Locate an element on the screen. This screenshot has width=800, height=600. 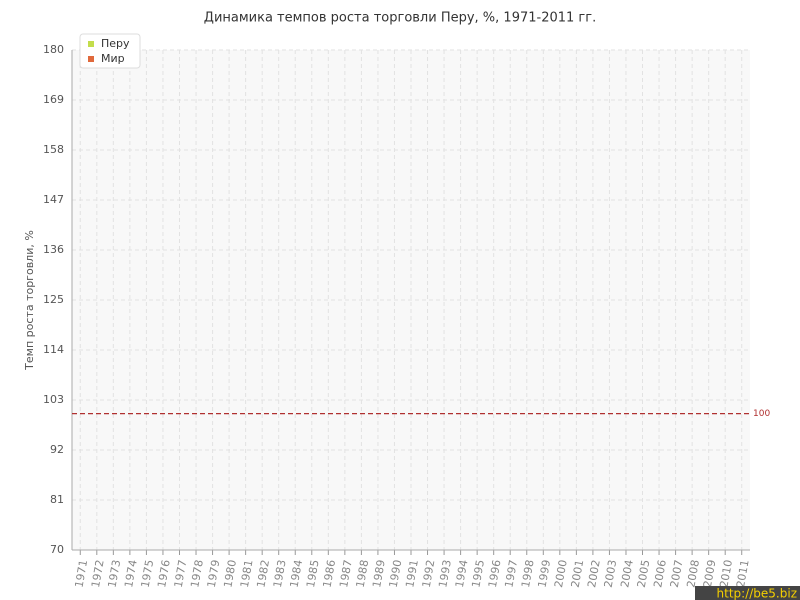
x-tick-label: 2010 is located at coordinates (726, 574).